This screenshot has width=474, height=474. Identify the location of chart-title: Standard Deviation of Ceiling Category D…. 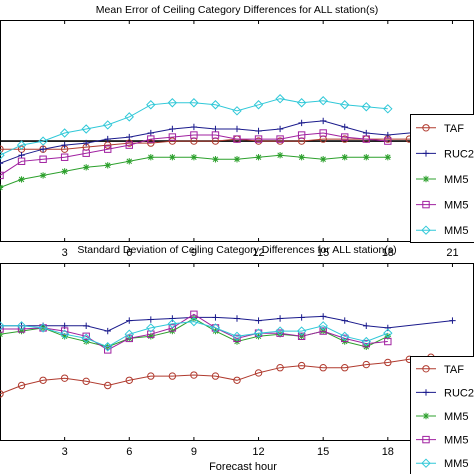
(236, 250).